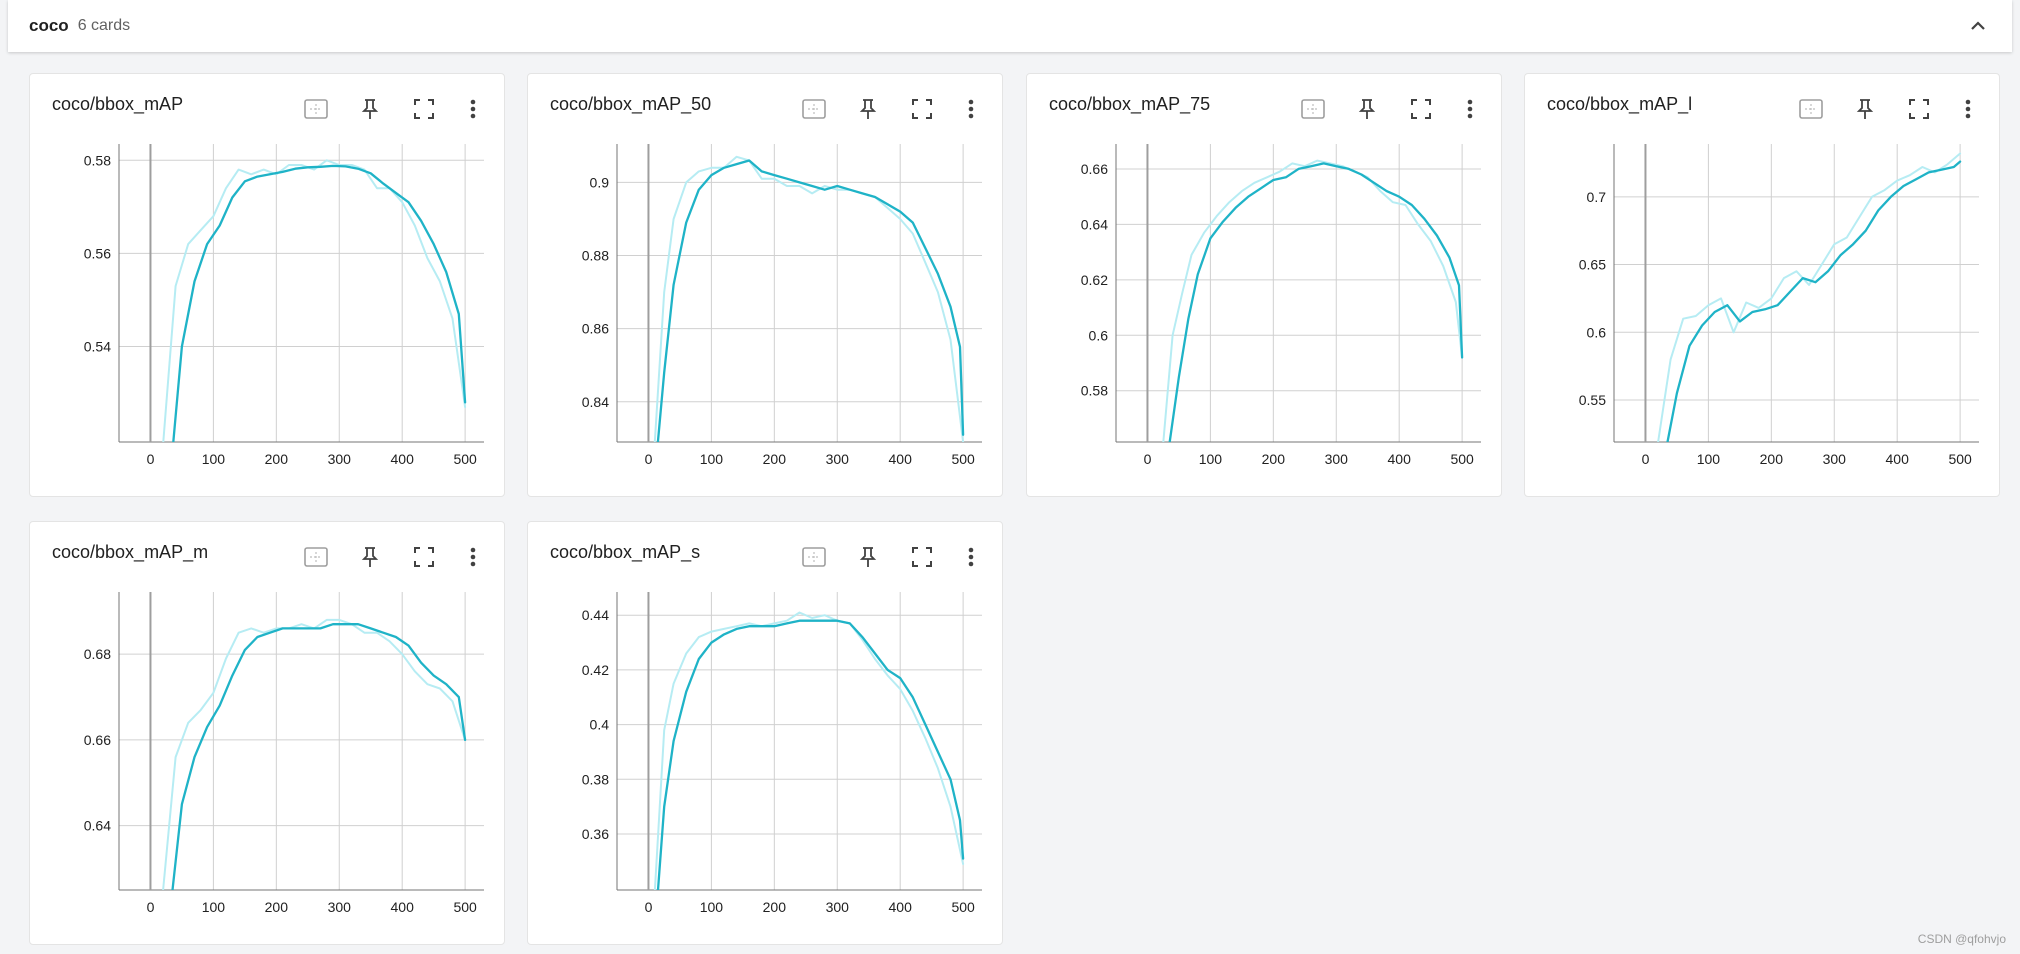 The image size is (2020, 954). I want to click on card-group-header: coco 6 cards, so click(1010, 26).